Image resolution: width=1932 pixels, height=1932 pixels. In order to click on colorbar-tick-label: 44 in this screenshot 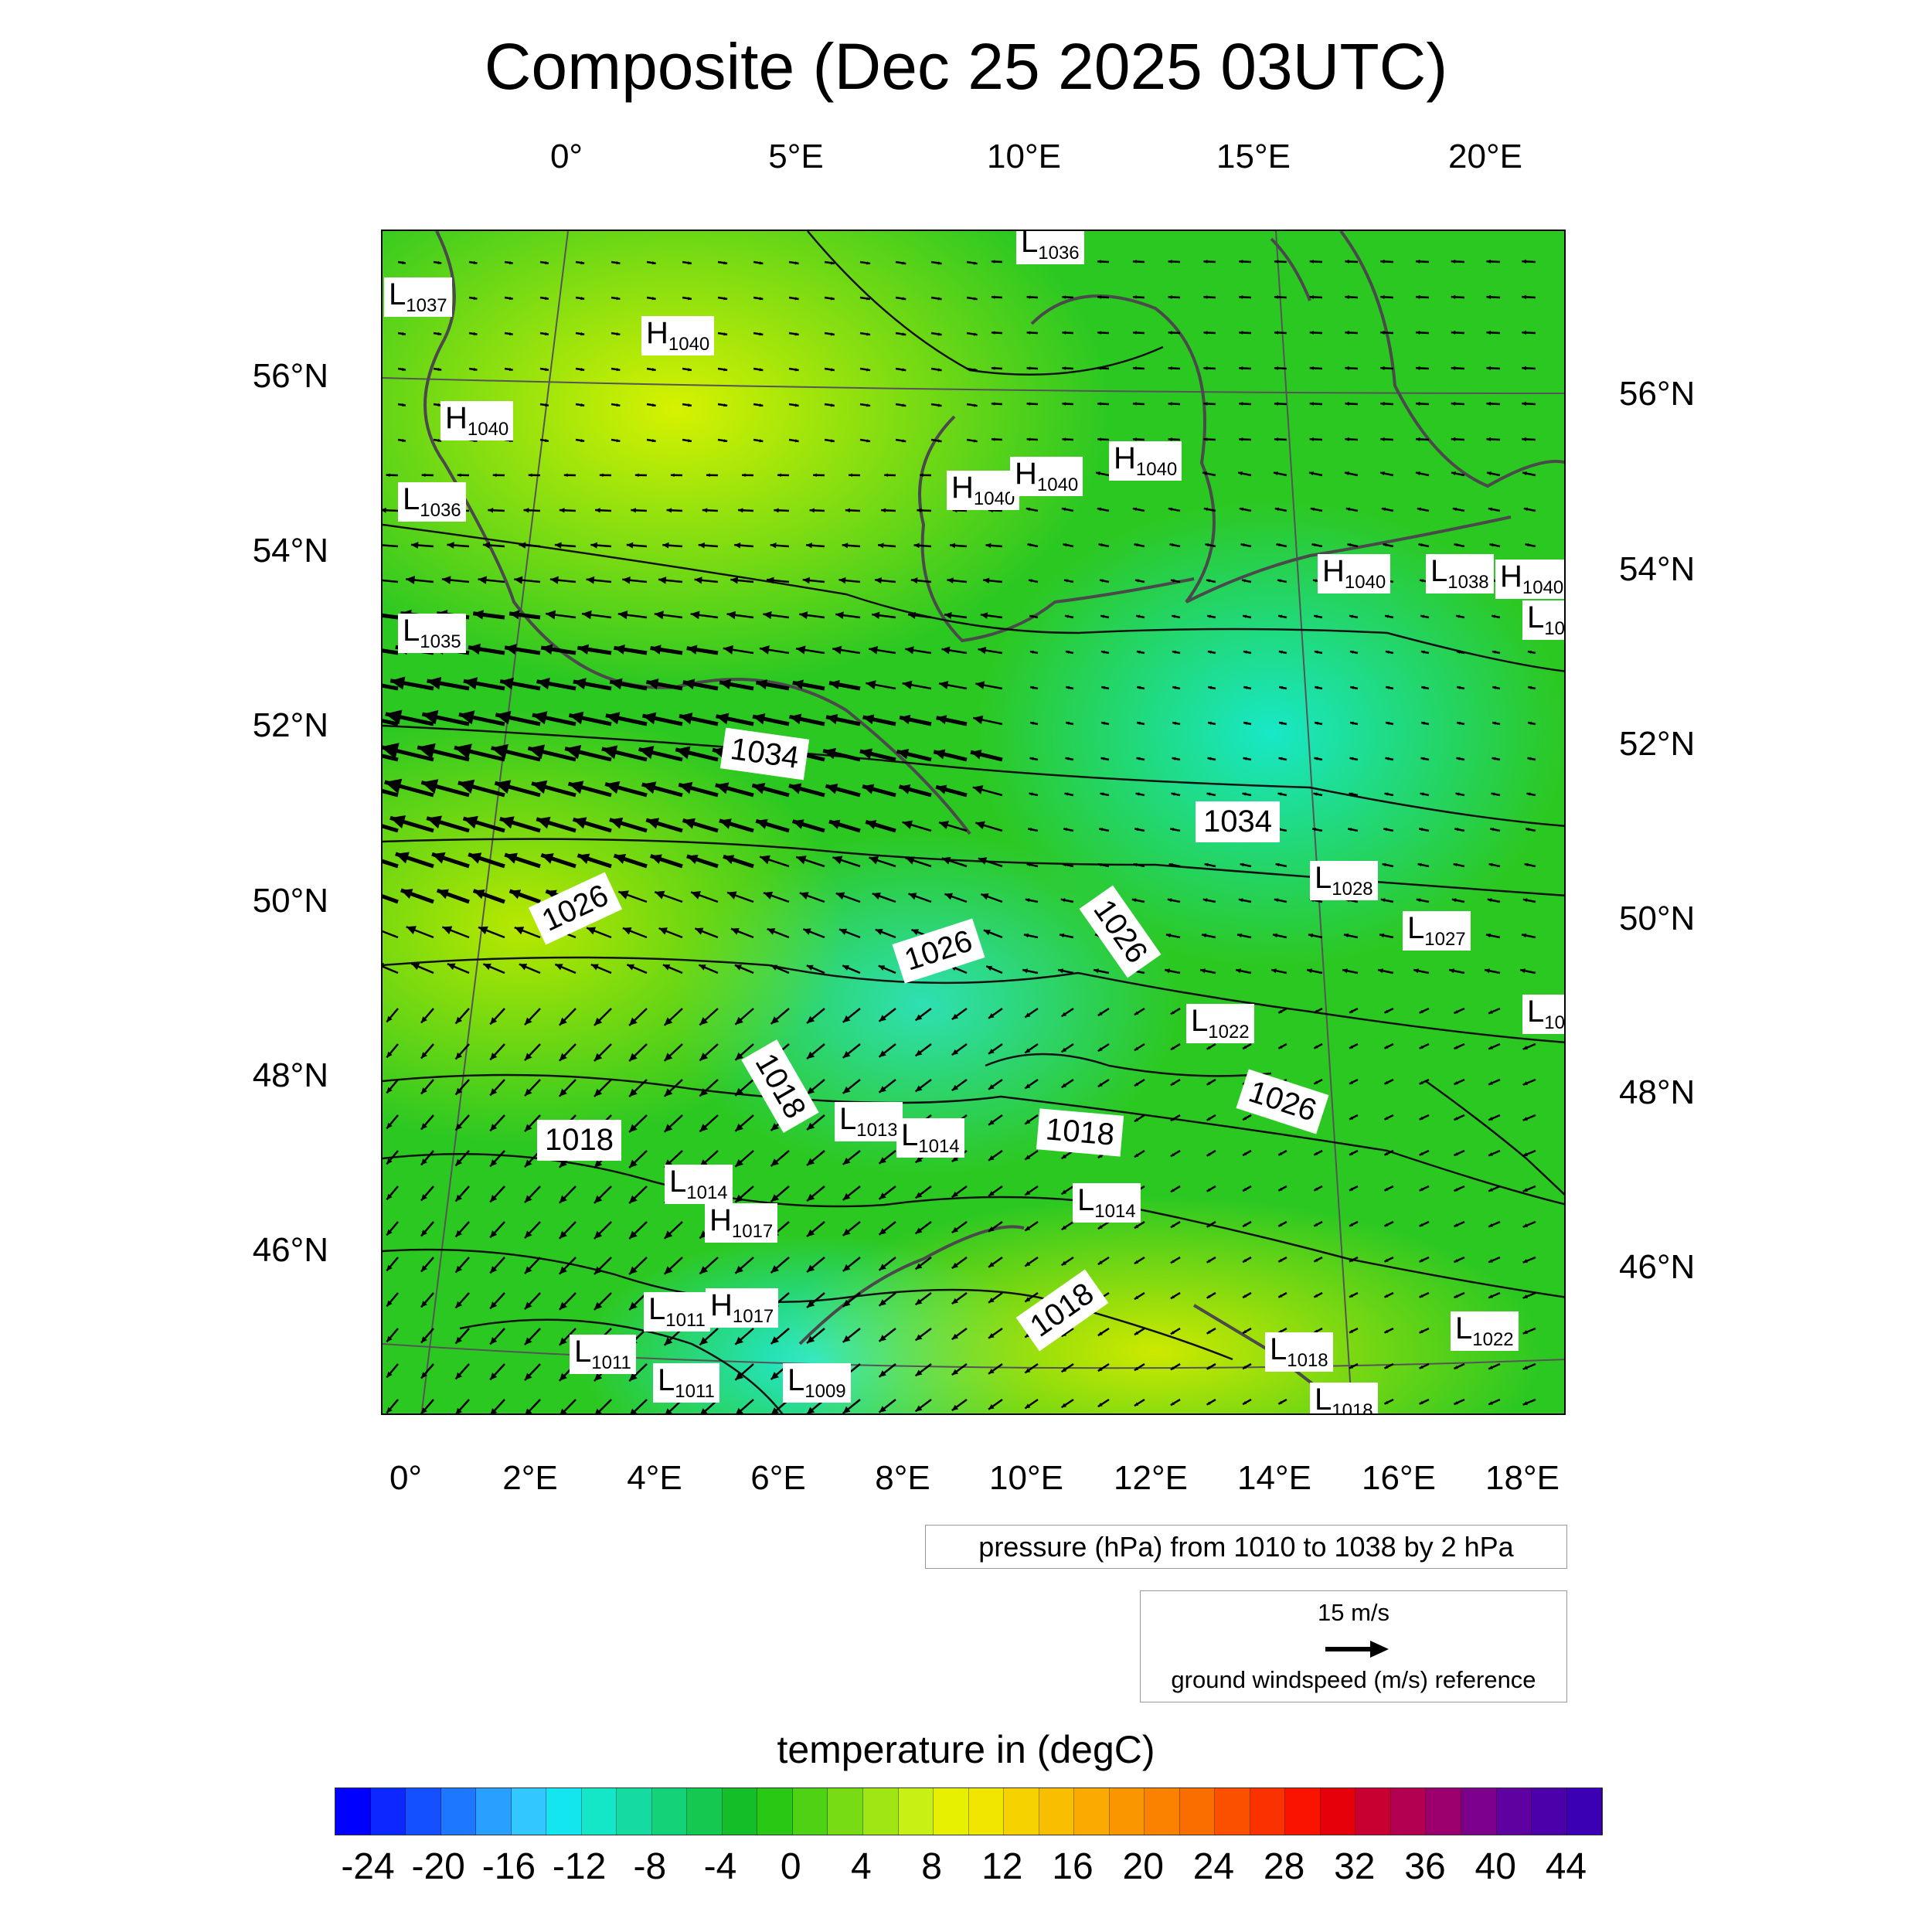, I will do `click(1566, 1867)`.